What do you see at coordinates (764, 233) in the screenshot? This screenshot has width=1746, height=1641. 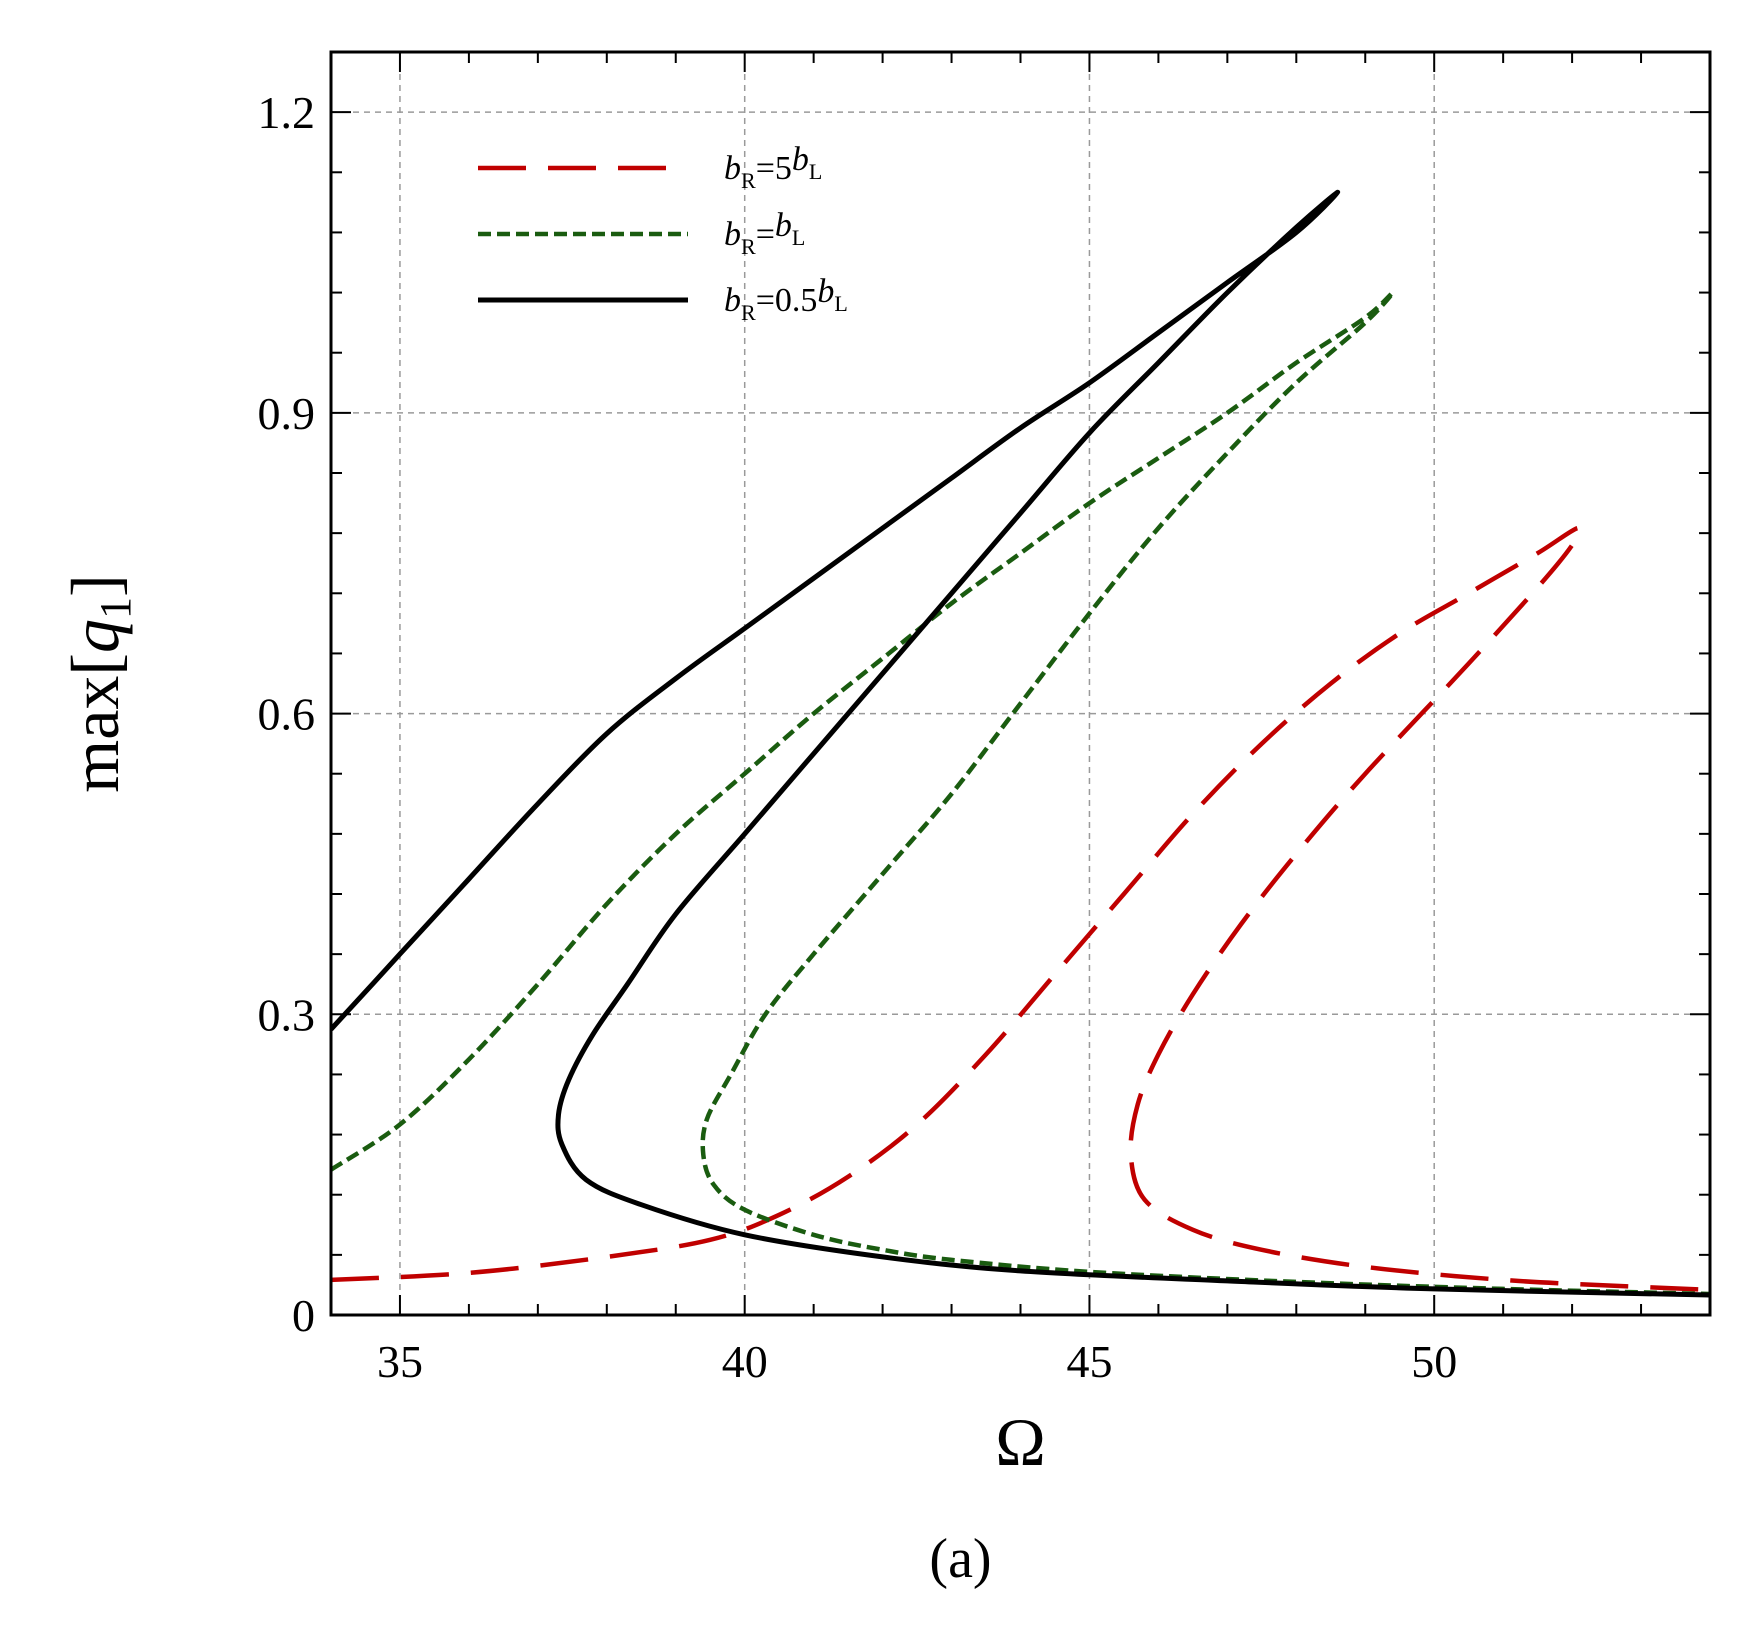 I see `legend-label-2: bR=bL` at bounding box center [764, 233].